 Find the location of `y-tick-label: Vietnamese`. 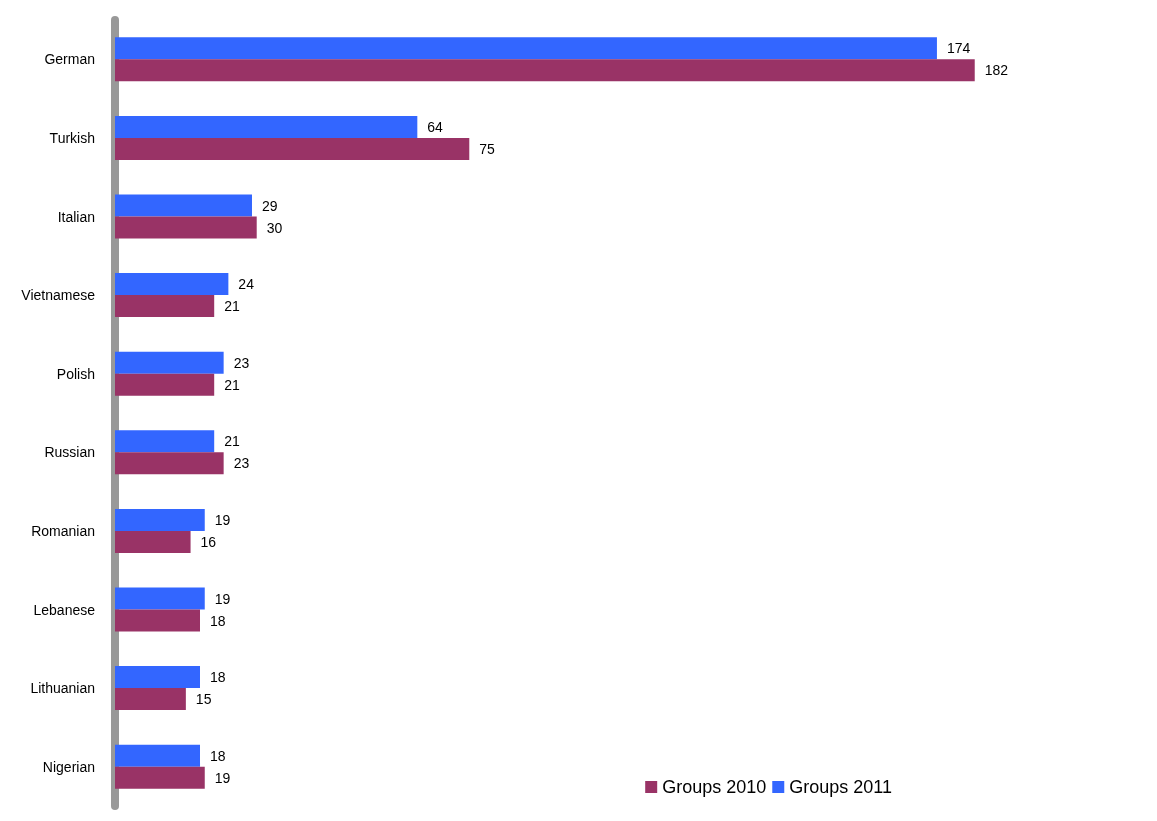

y-tick-label: Vietnamese is located at coordinates (58, 295).